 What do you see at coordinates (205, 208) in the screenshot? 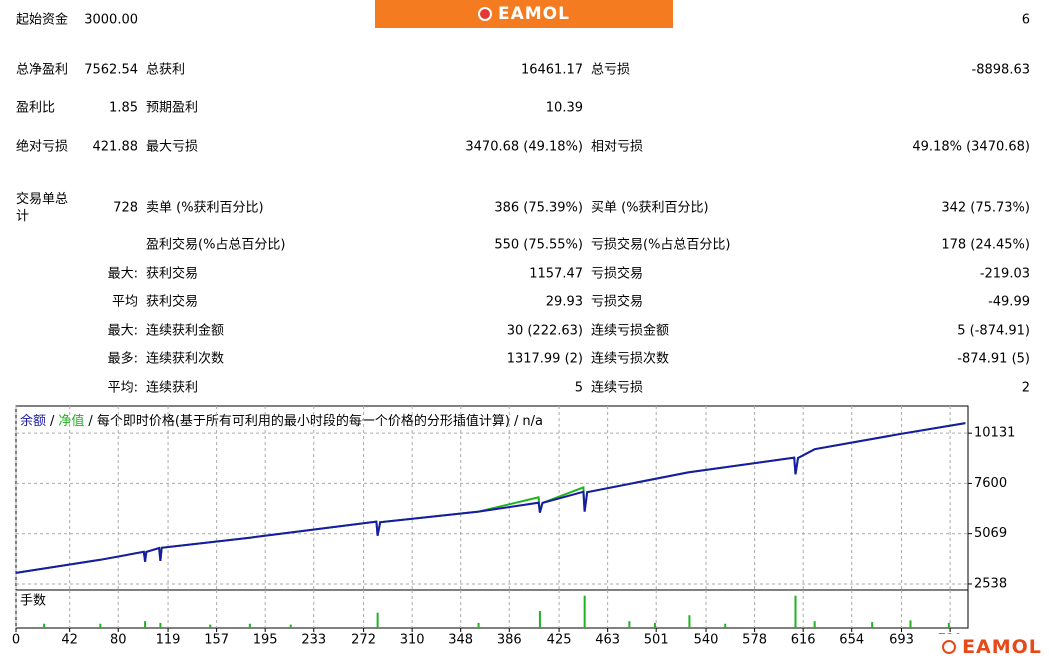
I see `stat-label: 卖单 (%获利百分比)` at bounding box center [205, 208].